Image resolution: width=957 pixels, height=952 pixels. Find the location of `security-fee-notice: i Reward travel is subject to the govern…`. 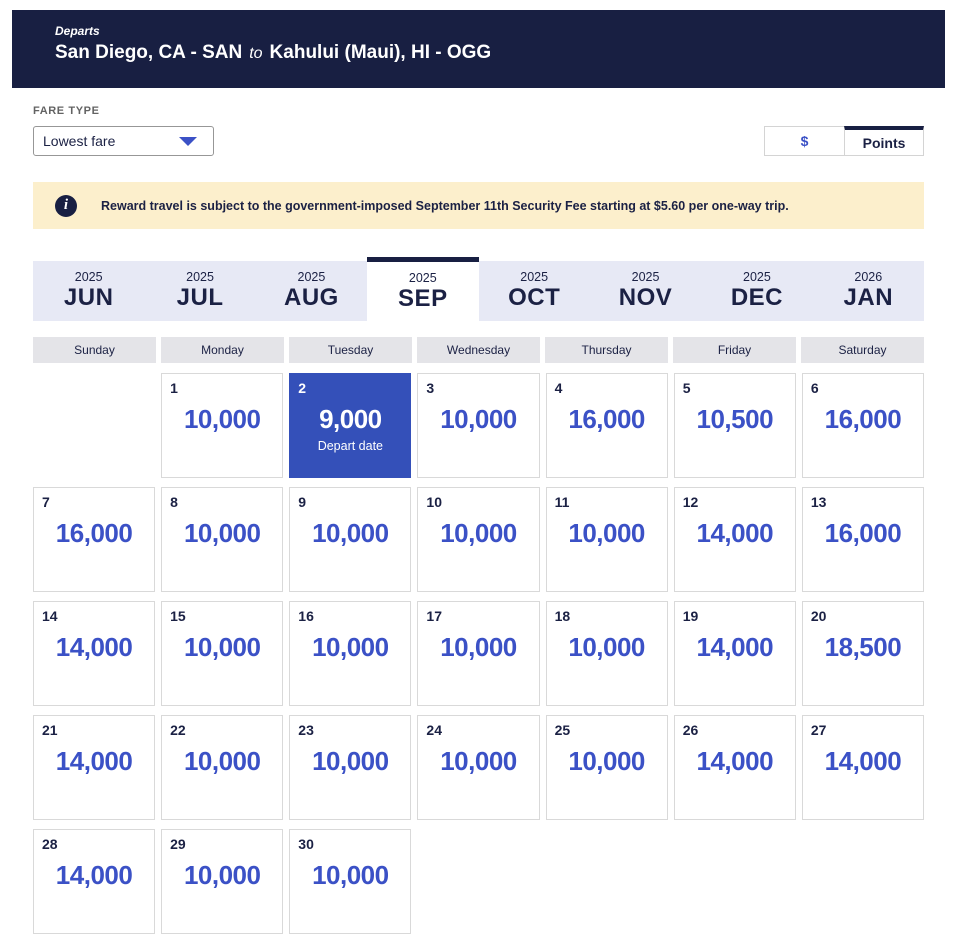

security-fee-notice: i Reward travel is subject to the govern… is located at coordinates (478, 205).